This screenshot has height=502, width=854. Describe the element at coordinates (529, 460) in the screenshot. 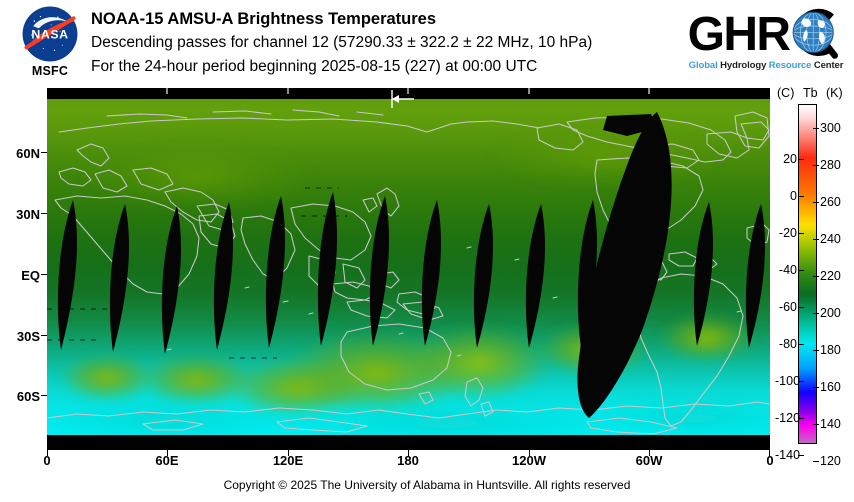

I see `lon-tick-120w: 120W` at that location.